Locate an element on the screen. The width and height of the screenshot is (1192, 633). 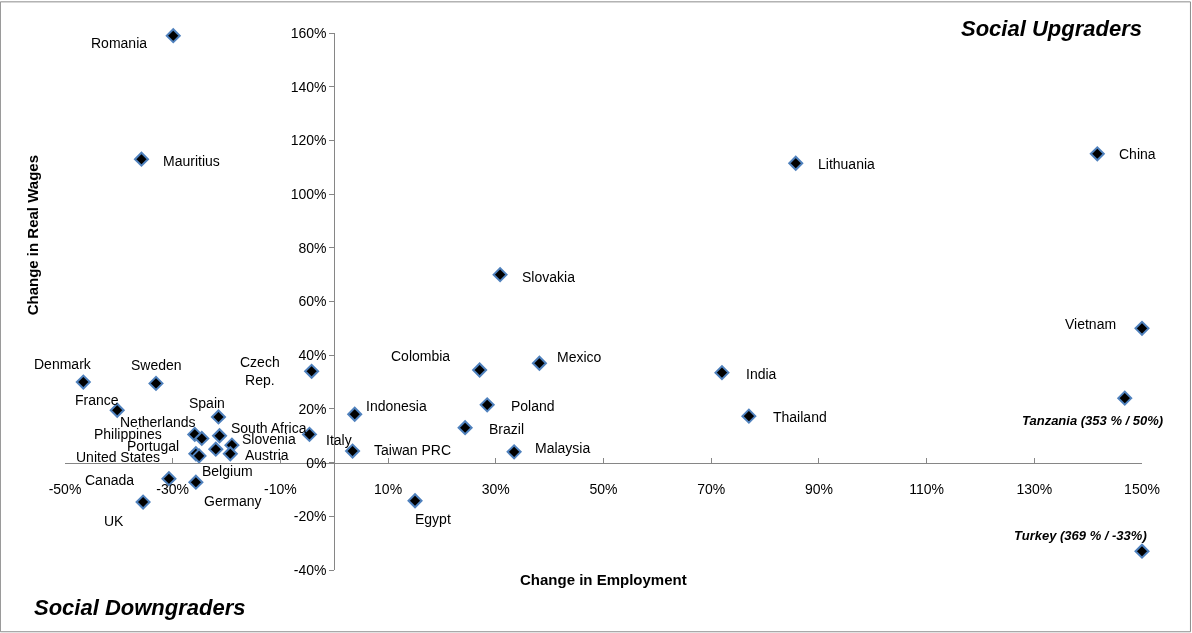
annotation: Romania is located at coordinates (119, 43).